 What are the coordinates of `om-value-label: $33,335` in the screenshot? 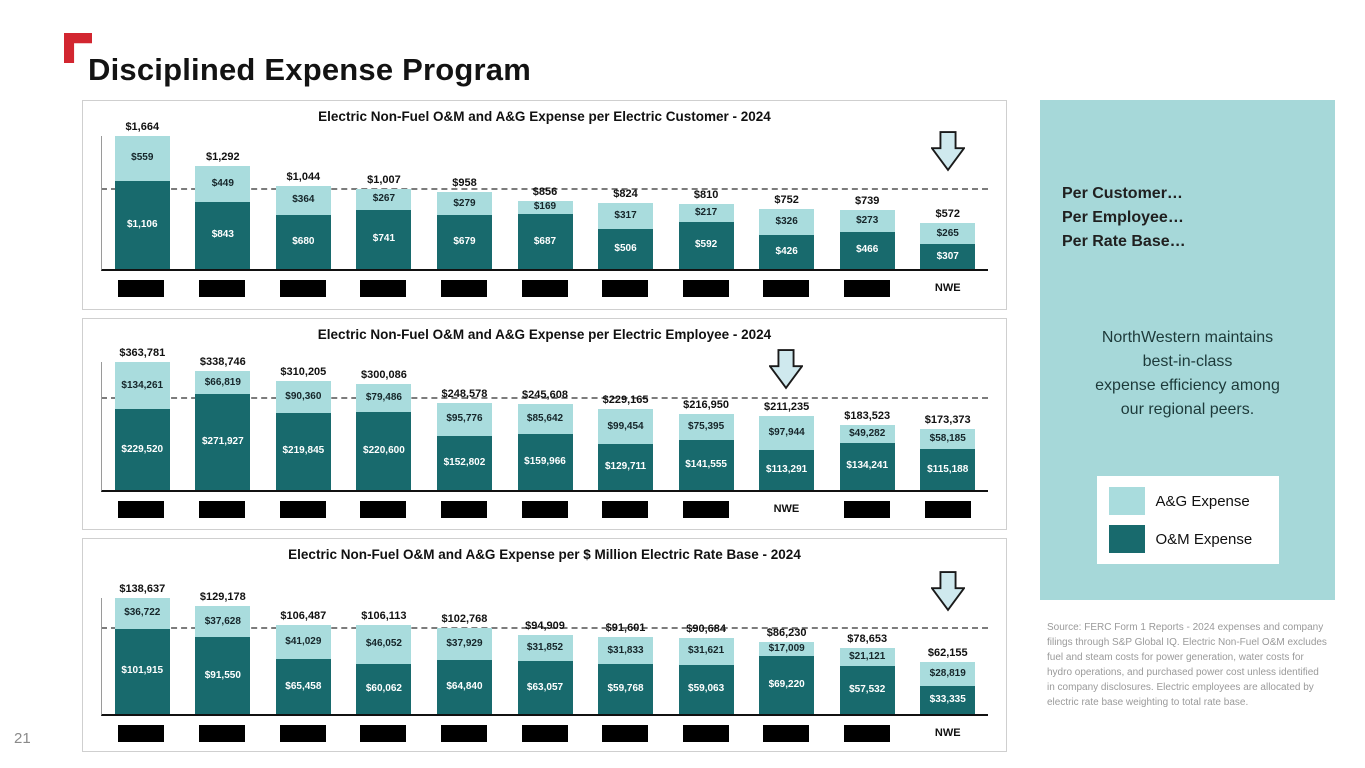 It's located at (947, 700).